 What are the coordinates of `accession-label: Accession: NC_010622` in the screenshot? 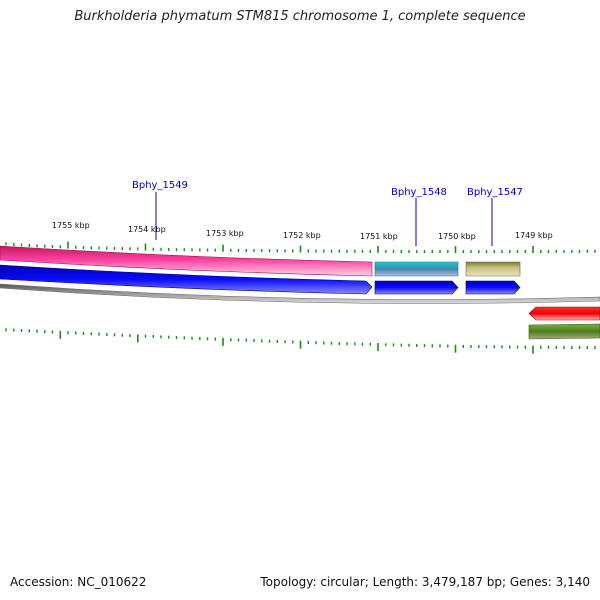 It's located at (78, 582).